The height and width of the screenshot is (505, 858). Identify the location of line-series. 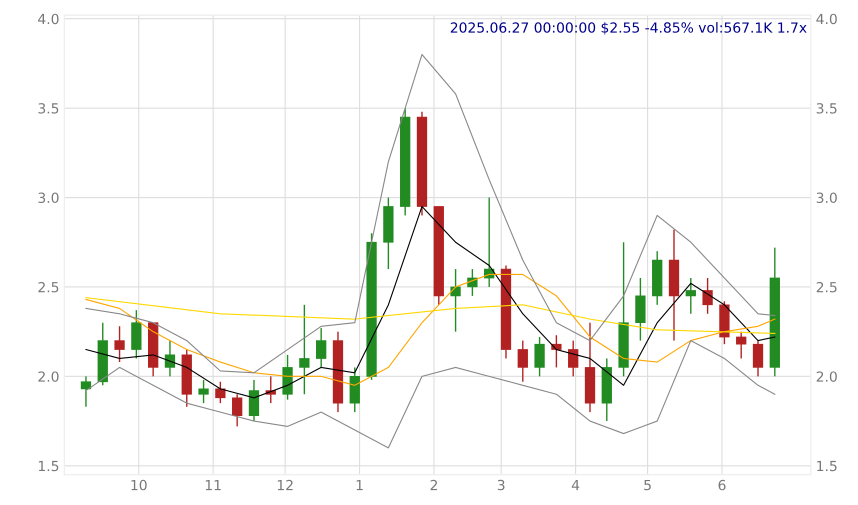
(430, 315).